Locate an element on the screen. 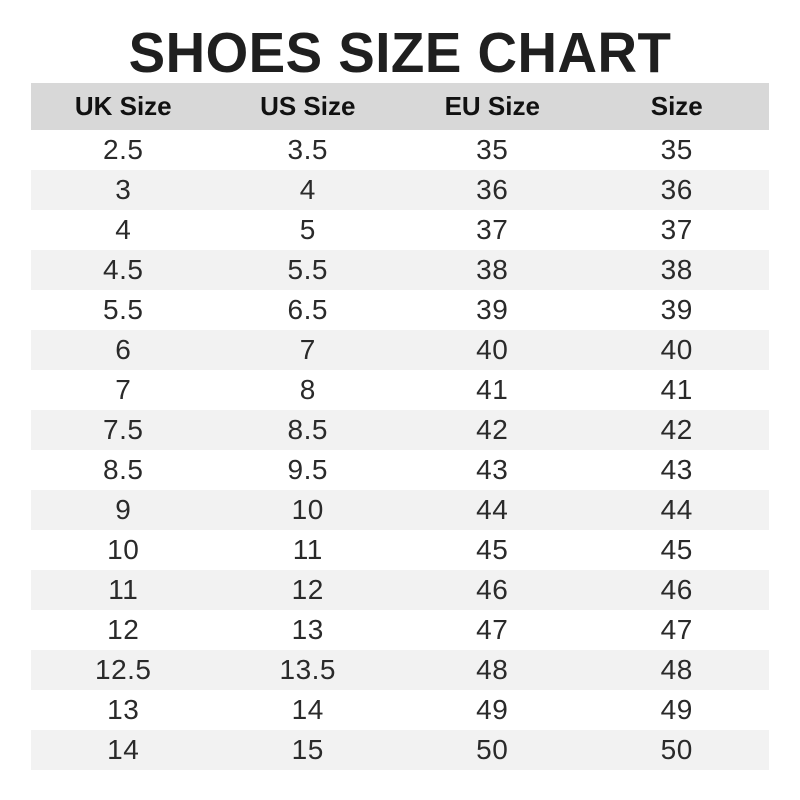 The width and height of the screenshot is (800, 800). table-row: 2.5 3.5 35 35 is located at coordinates (400, 150).